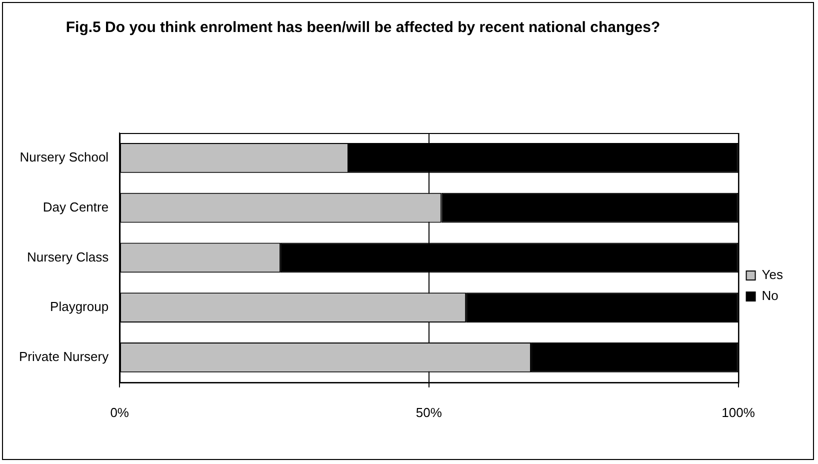 The height and width of the screenshot is (464, 818). What do you see at coordinates (64, 157) in the screenshot?
I see `y-tick-label: Nursery School` at bounding box center [64, 157].